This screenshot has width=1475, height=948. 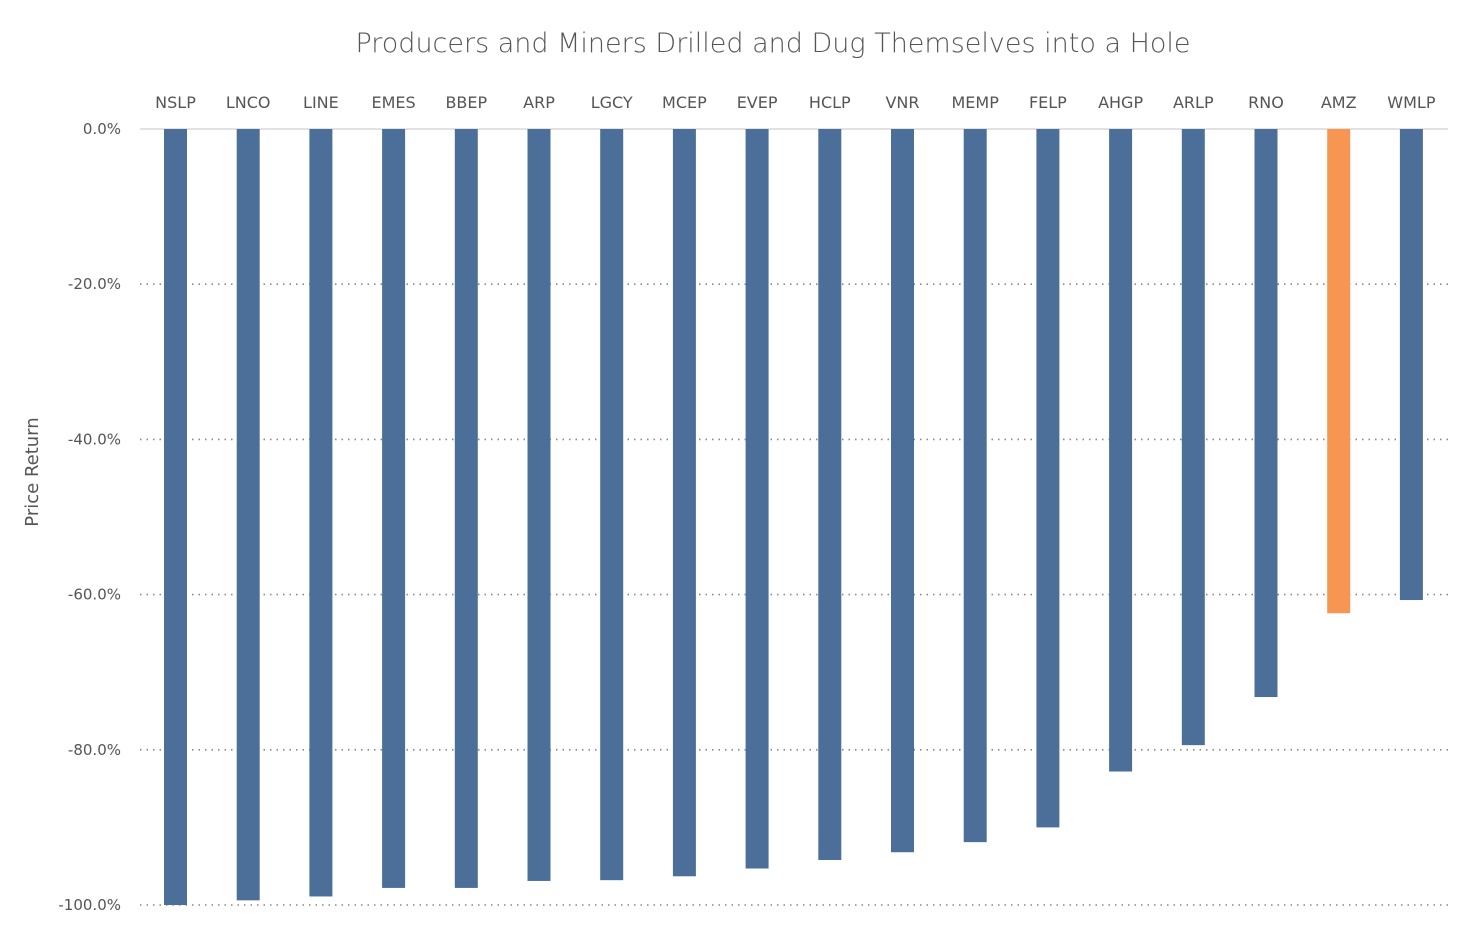 What do you see at coordinates (248, 515) in the screenshot?
I see `bar-lnco` at bounding box center [248, 515].